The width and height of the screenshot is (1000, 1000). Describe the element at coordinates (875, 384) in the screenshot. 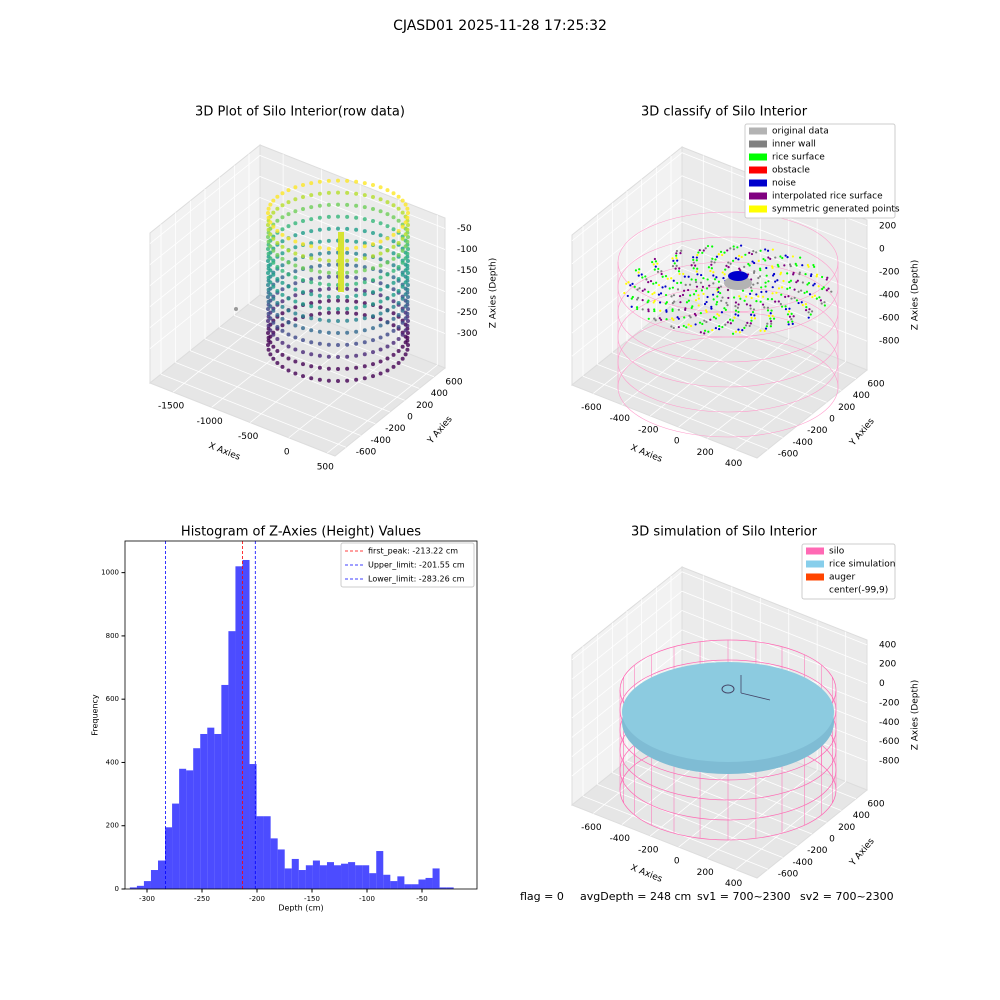

I see `y-tick-label: 600` at that location.